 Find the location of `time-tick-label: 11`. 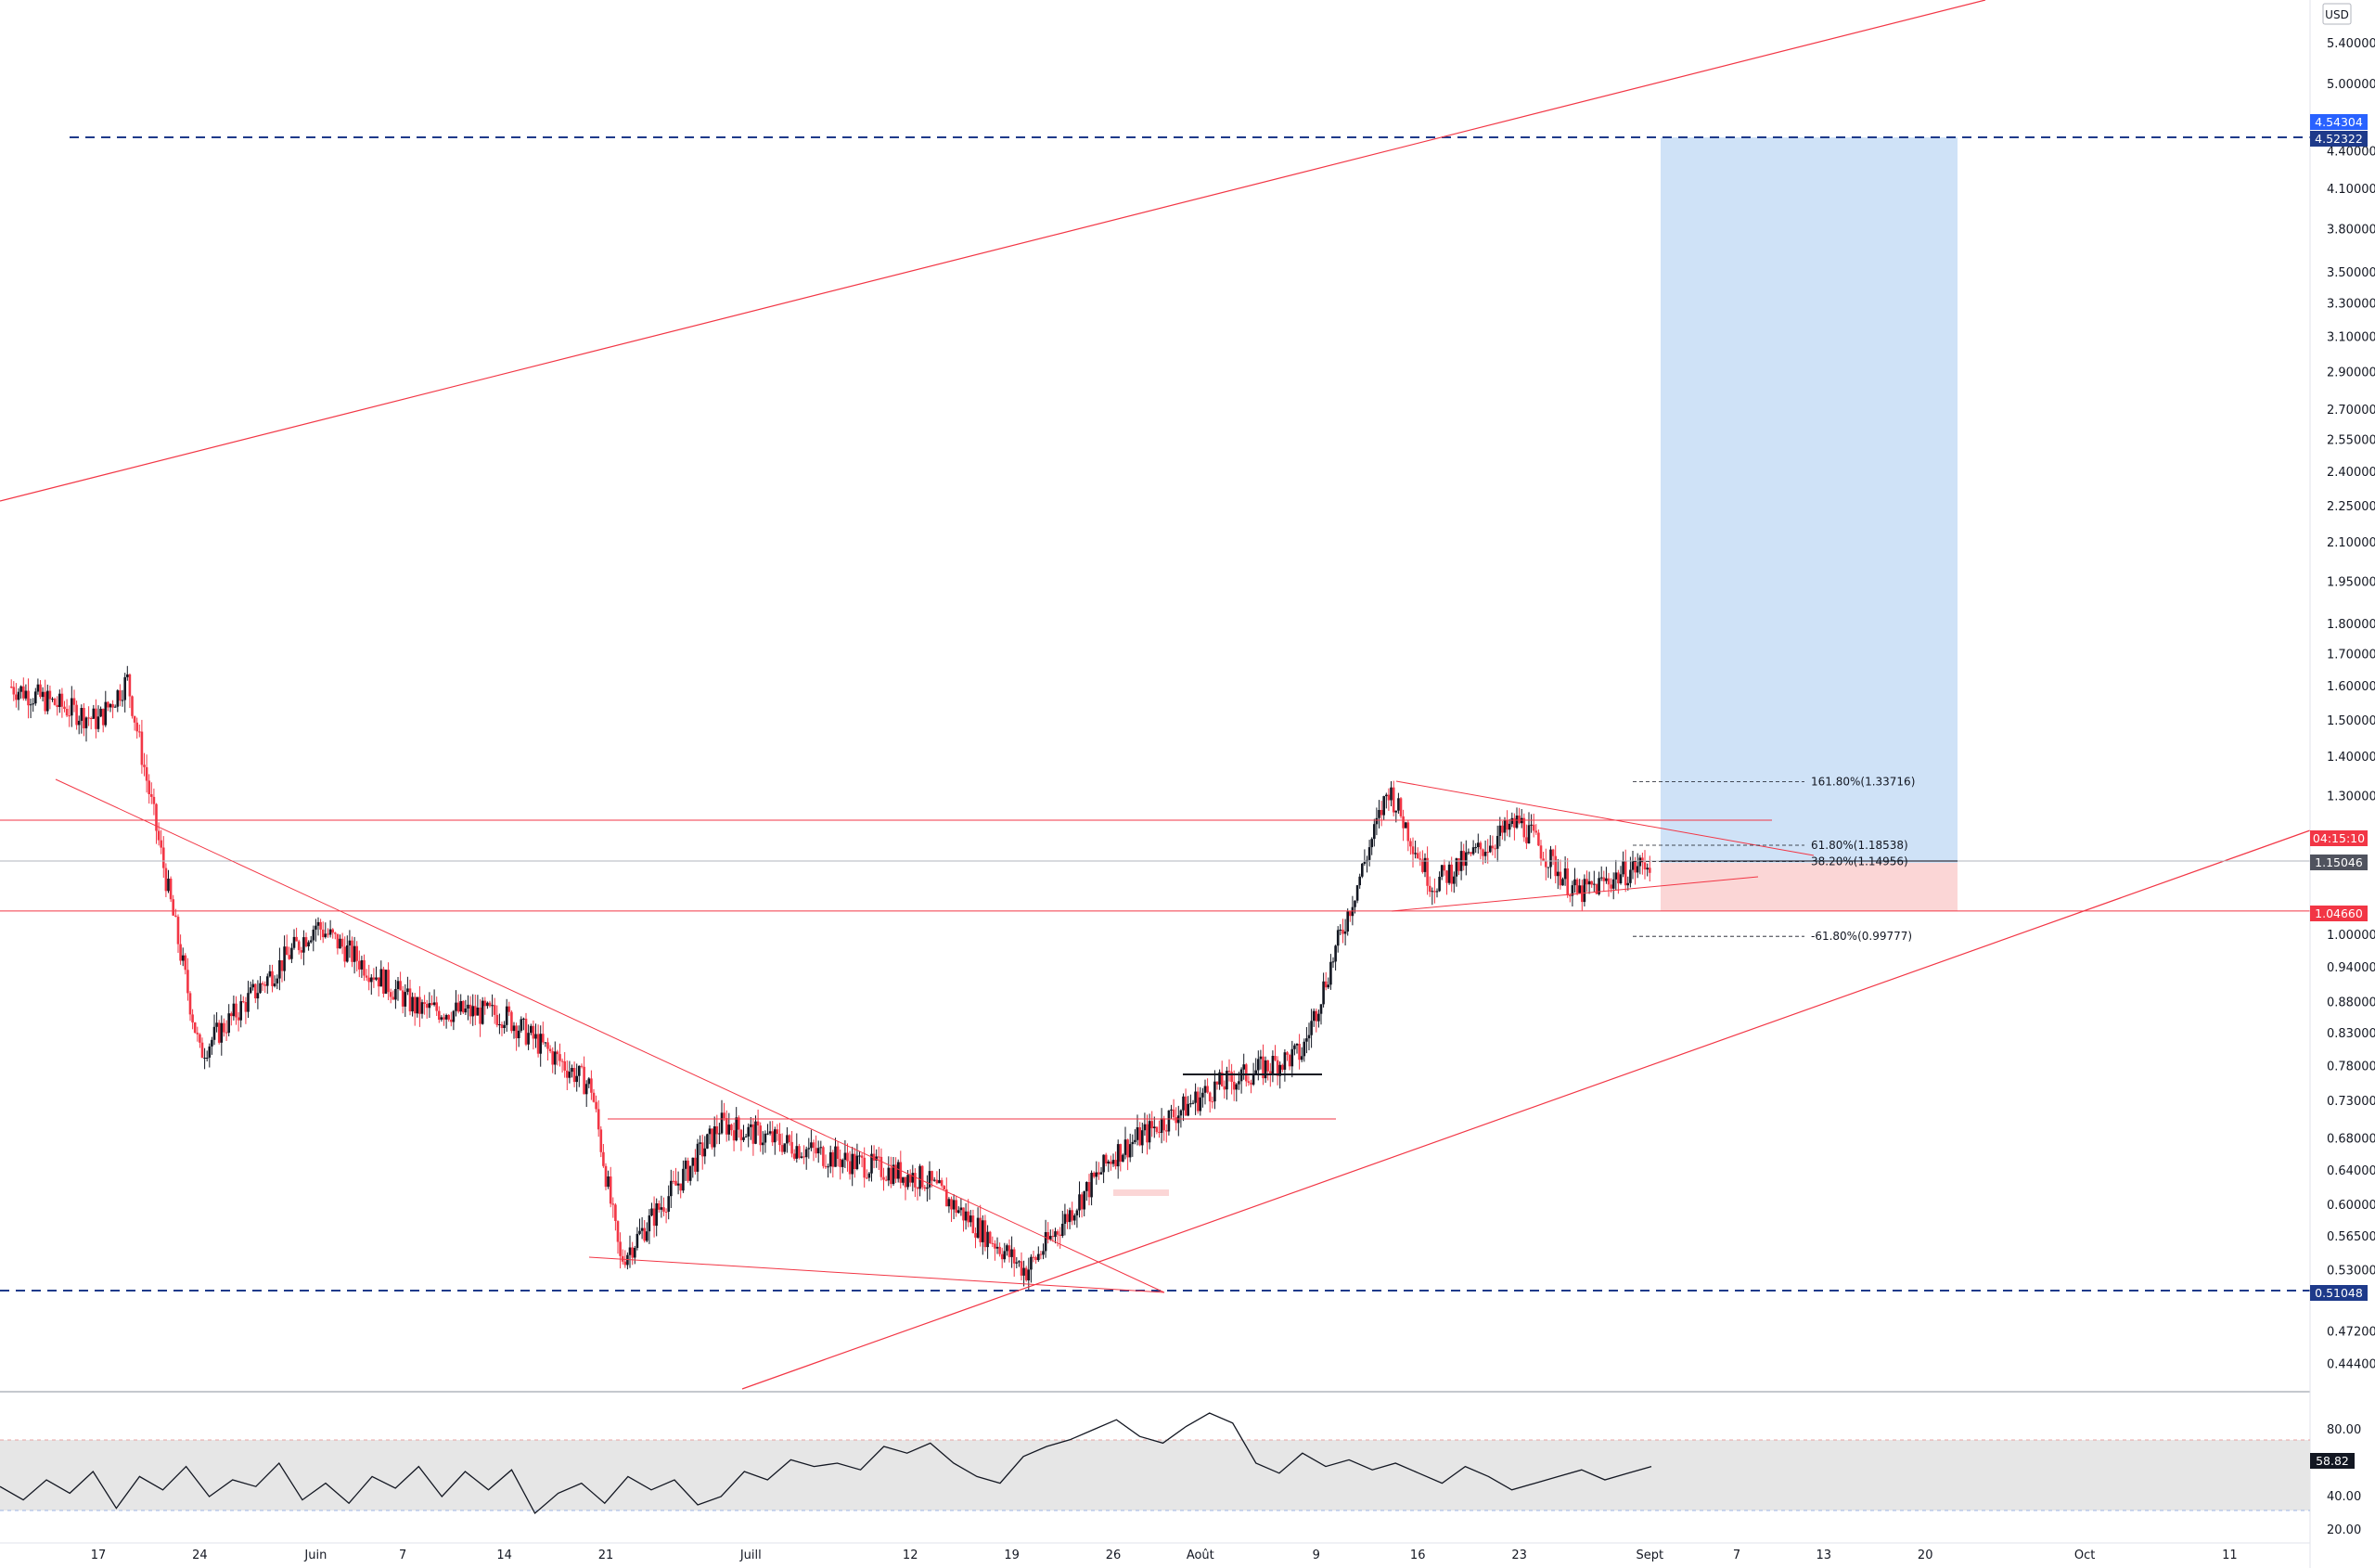

time-tick-label: 11 is located at coordinates (2230, 1556).